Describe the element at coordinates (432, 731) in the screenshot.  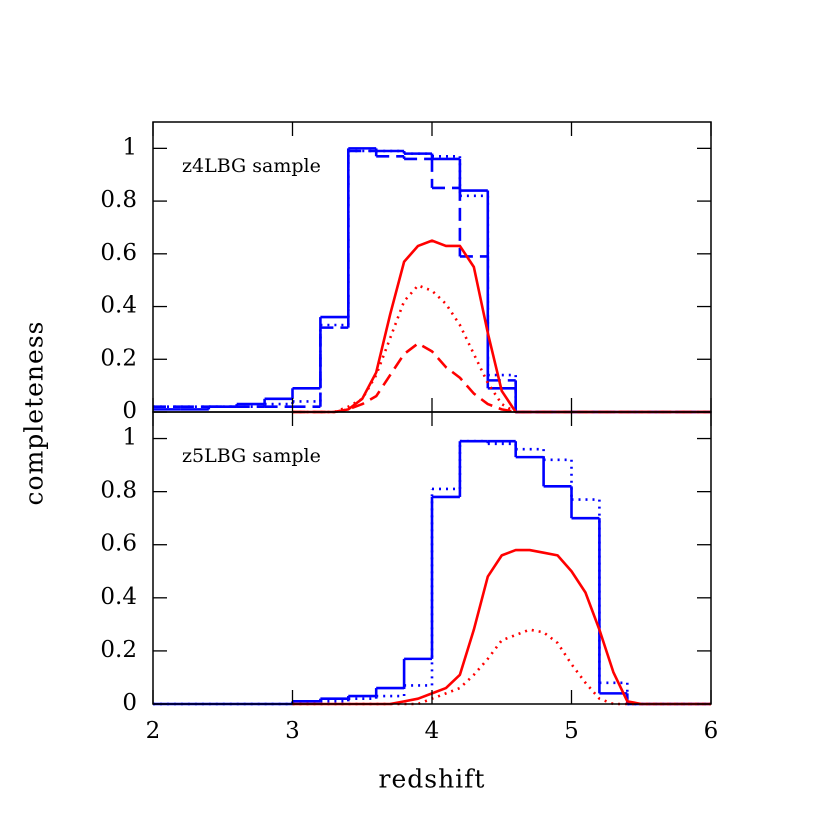
I see `x-tick-label: 4` at that location.